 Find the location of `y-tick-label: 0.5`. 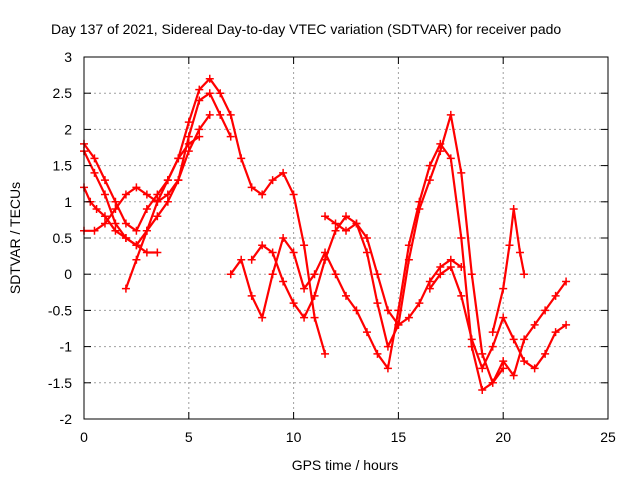

y-tick-label: 0.5 is located at coordinates (63, 238).